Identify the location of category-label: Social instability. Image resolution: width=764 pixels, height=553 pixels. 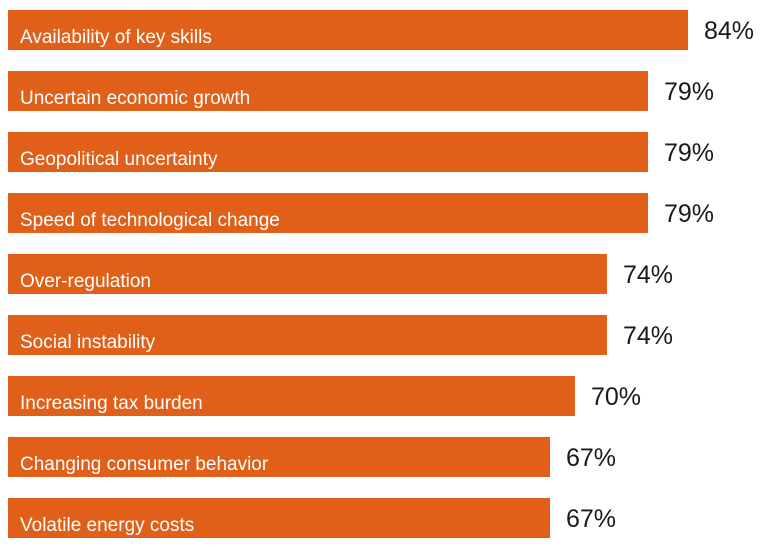
(87, 342).